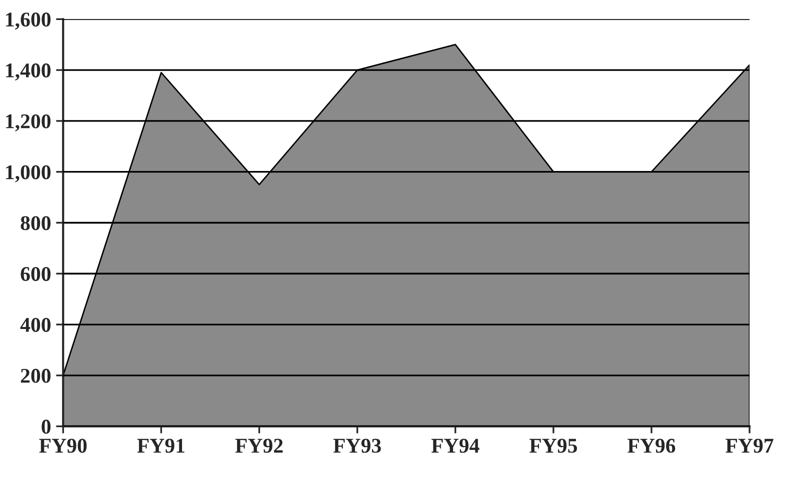 Image resolution: width=789 pixels, height=479 pixels. Describe the element at coordinates (553, 445) in the screenshot. I see `x-tick-label: FY95` at that location.